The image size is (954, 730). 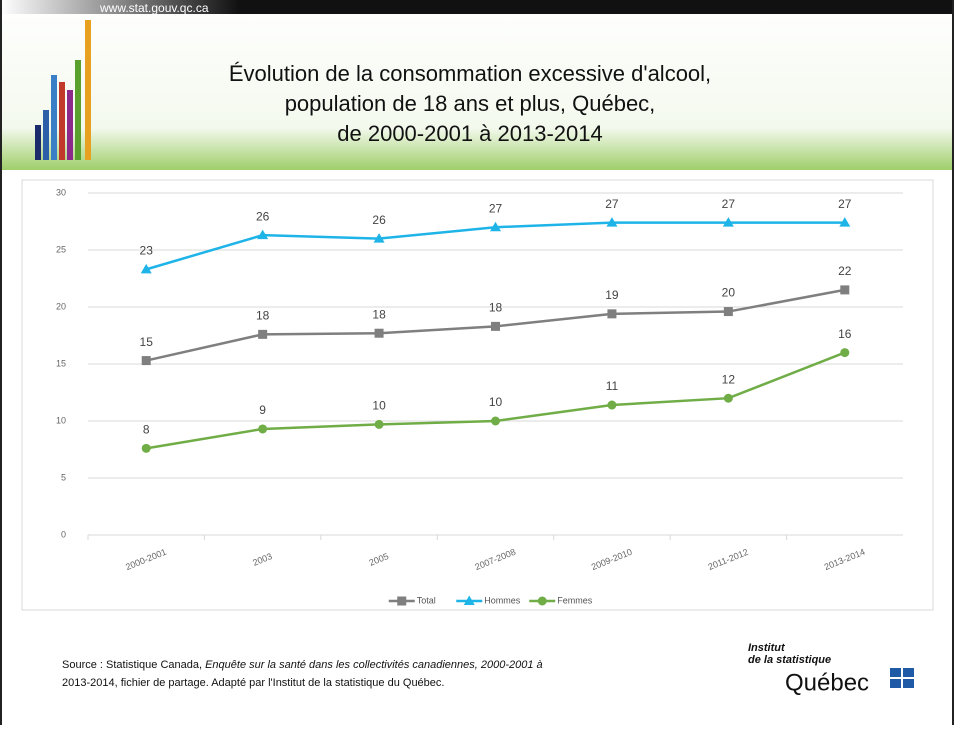 What do you see at coordinates (767, 648) in the screenshot?
I see `logo-text: Institut` at bounding box center [767, 648].